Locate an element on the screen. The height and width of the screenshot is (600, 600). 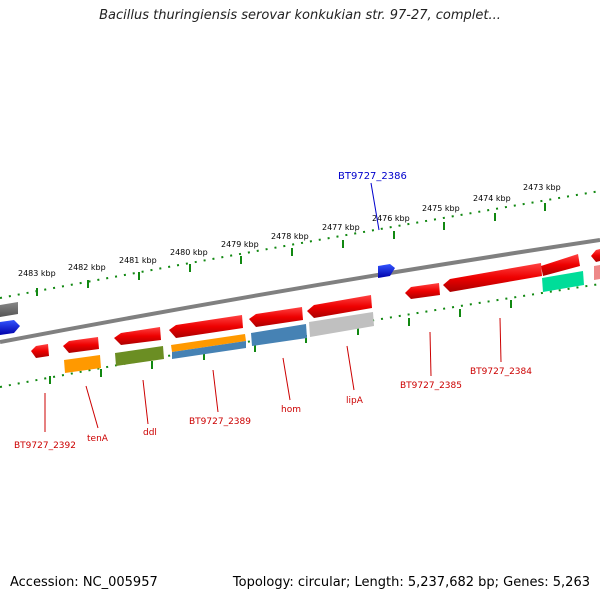
kbp-label: 2476 kbp is located at coordinates (391, 218).